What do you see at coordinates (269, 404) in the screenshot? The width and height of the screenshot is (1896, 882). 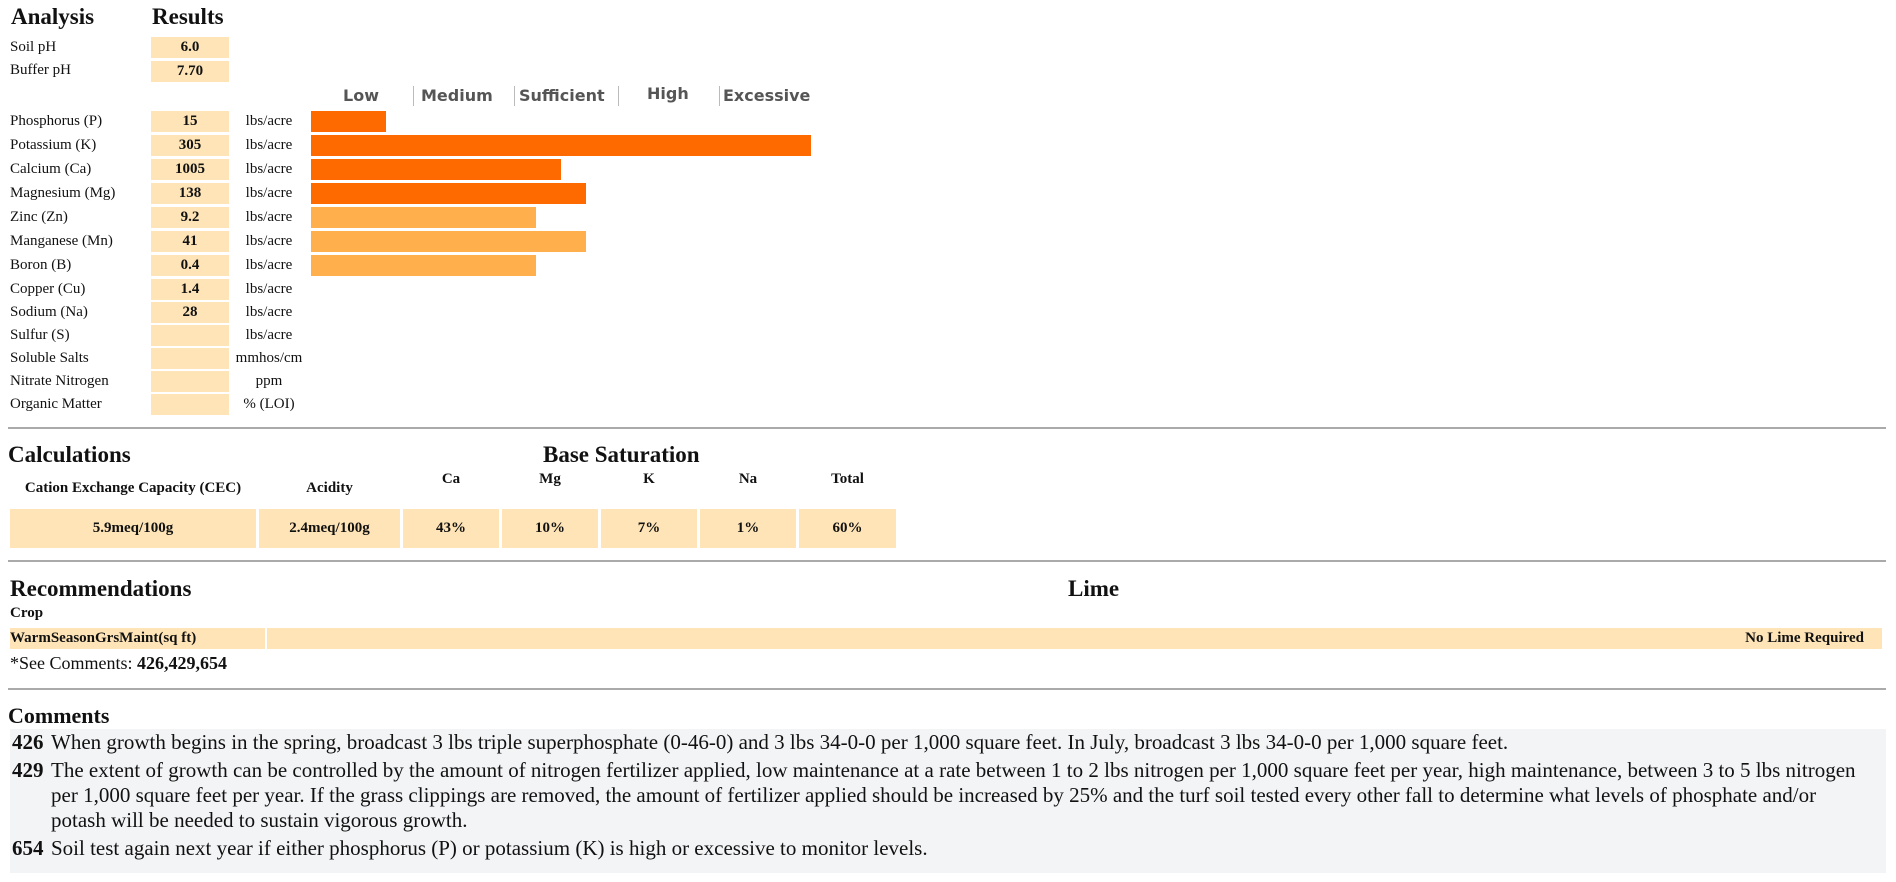 I see `nutrient-unit: % (LOI)` at bounding box center [269, 404].